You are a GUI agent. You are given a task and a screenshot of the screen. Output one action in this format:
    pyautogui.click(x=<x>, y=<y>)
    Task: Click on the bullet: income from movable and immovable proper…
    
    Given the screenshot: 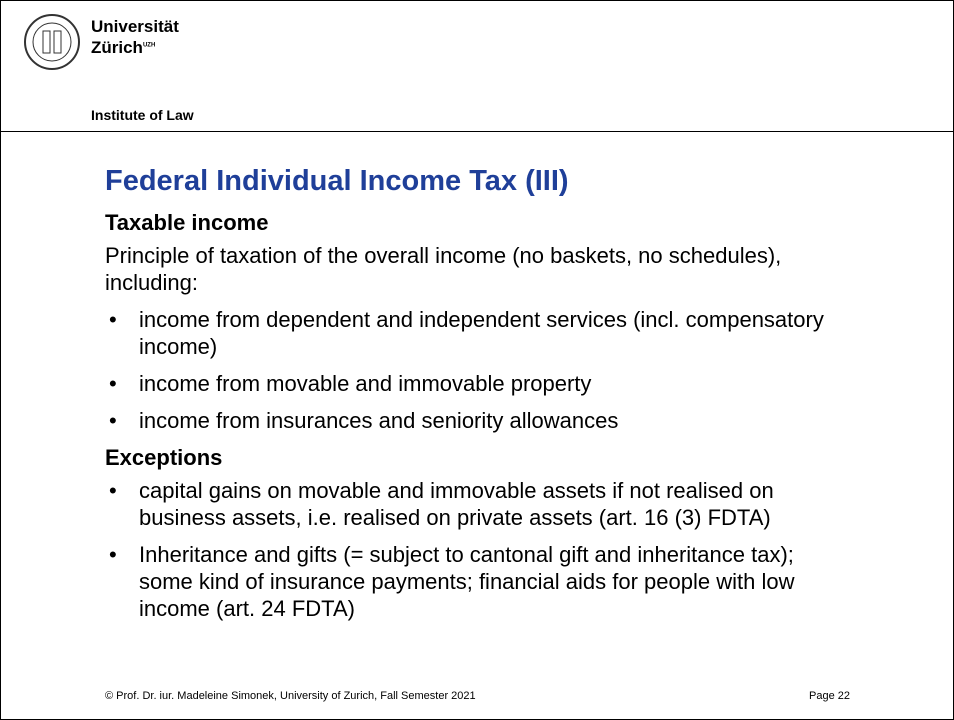 What is the action you would take?
    pyautogui.click(x=464, y=383)
    